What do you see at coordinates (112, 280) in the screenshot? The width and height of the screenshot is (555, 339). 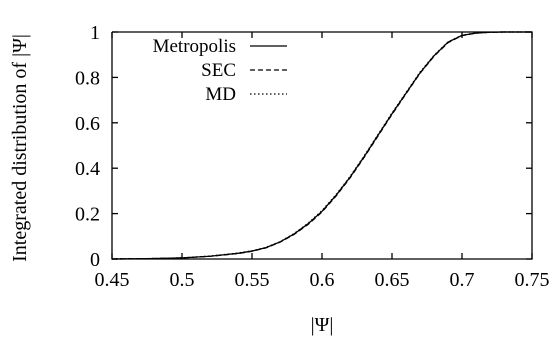 I see `x-tick-label: 0.45` at bounding box center [112, 280].